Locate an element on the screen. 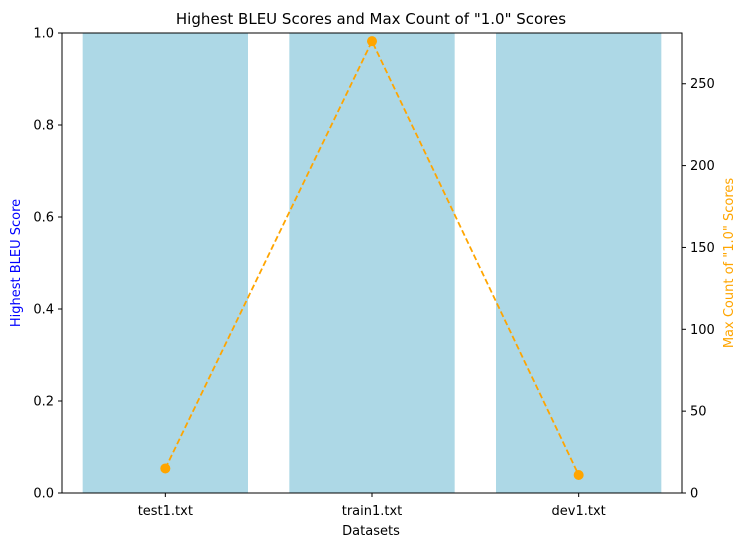 This screenshot has width=746, height=547. left-axis-label: Highest BLEU Score is located at coordinates (16, 263).